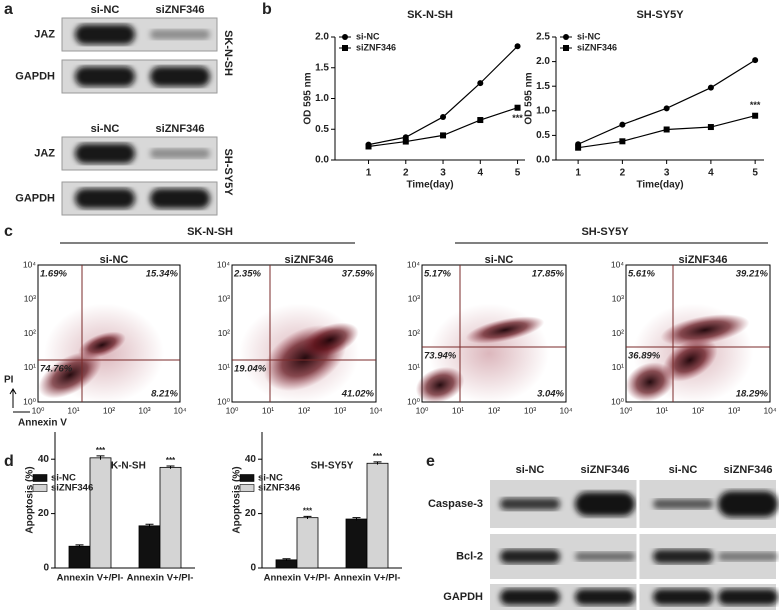  Describe the element at coordinates (267, 9) in the screenshot. I see `panel-label: b` at that location.